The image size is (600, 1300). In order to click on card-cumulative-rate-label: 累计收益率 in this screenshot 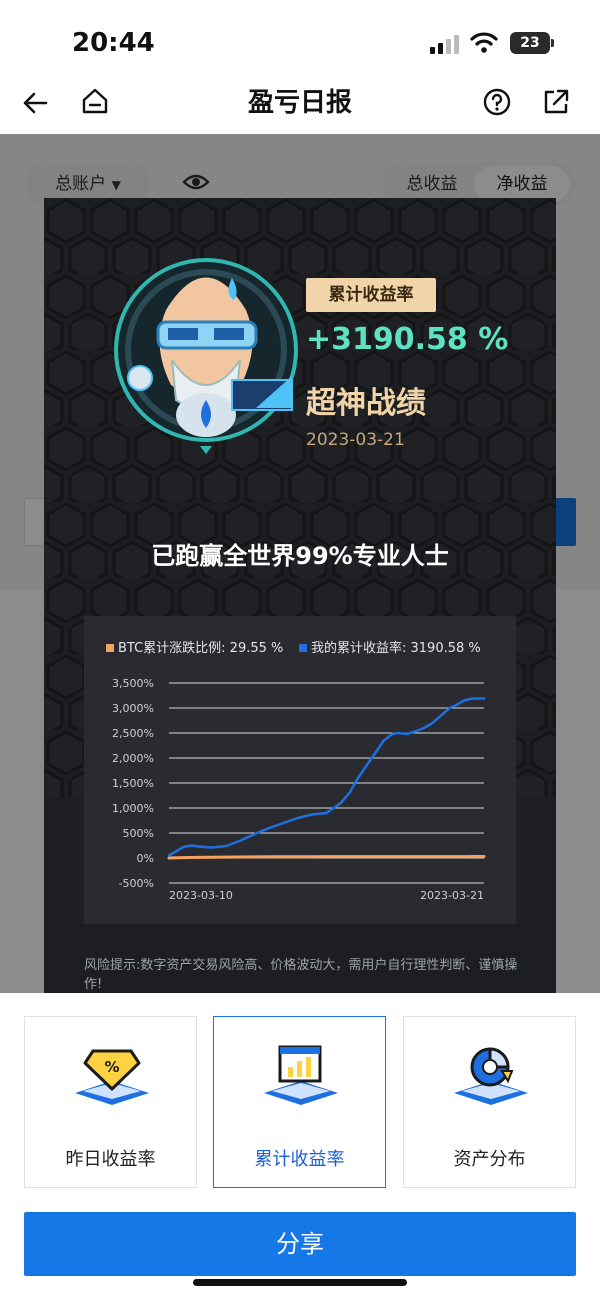, I will do `click(299, 1159)`.